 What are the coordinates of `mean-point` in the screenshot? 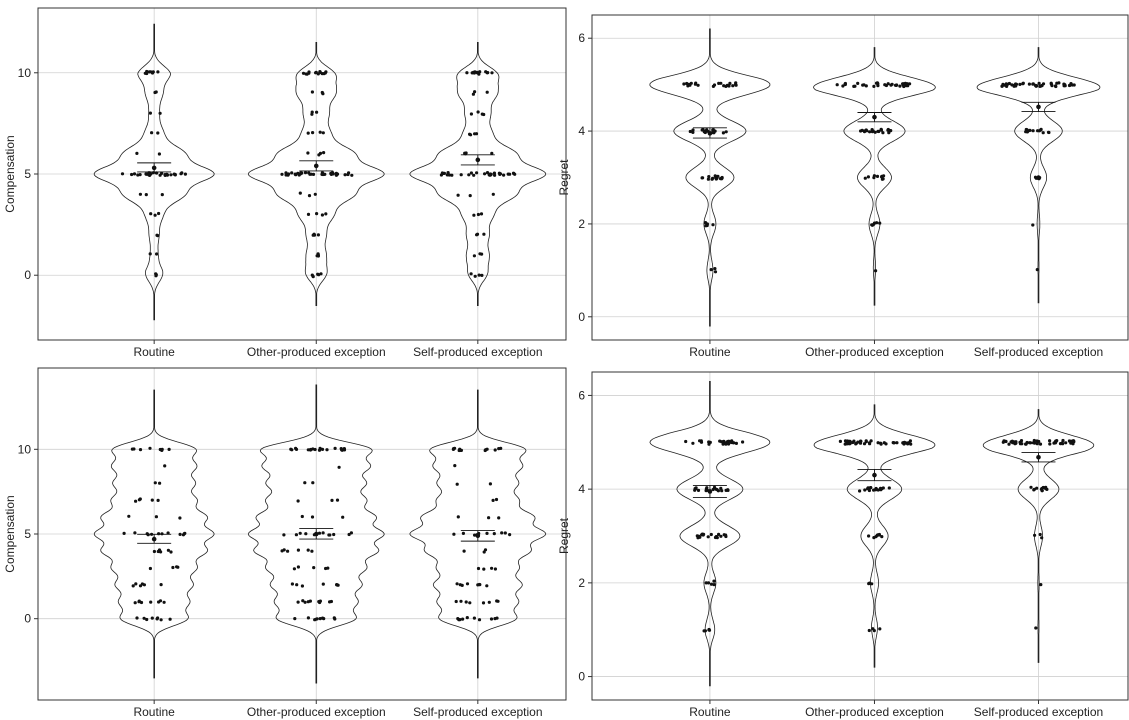 It's located at (874, 117).